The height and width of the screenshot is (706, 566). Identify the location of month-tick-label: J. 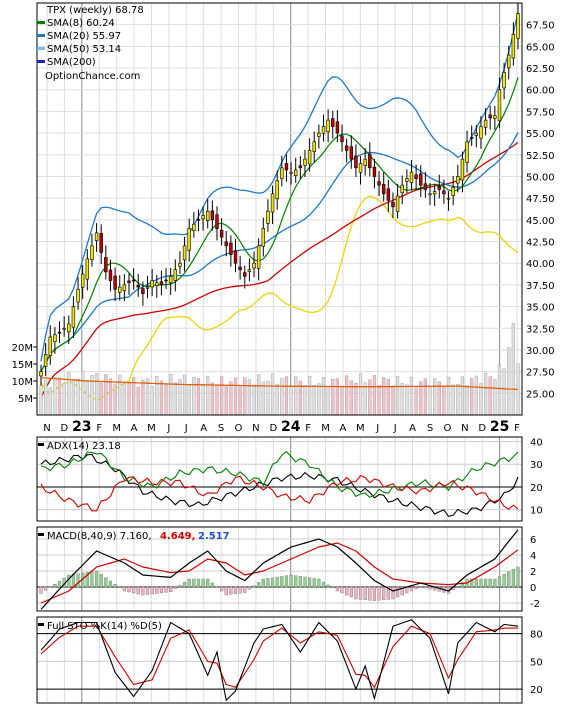
(395, 428).